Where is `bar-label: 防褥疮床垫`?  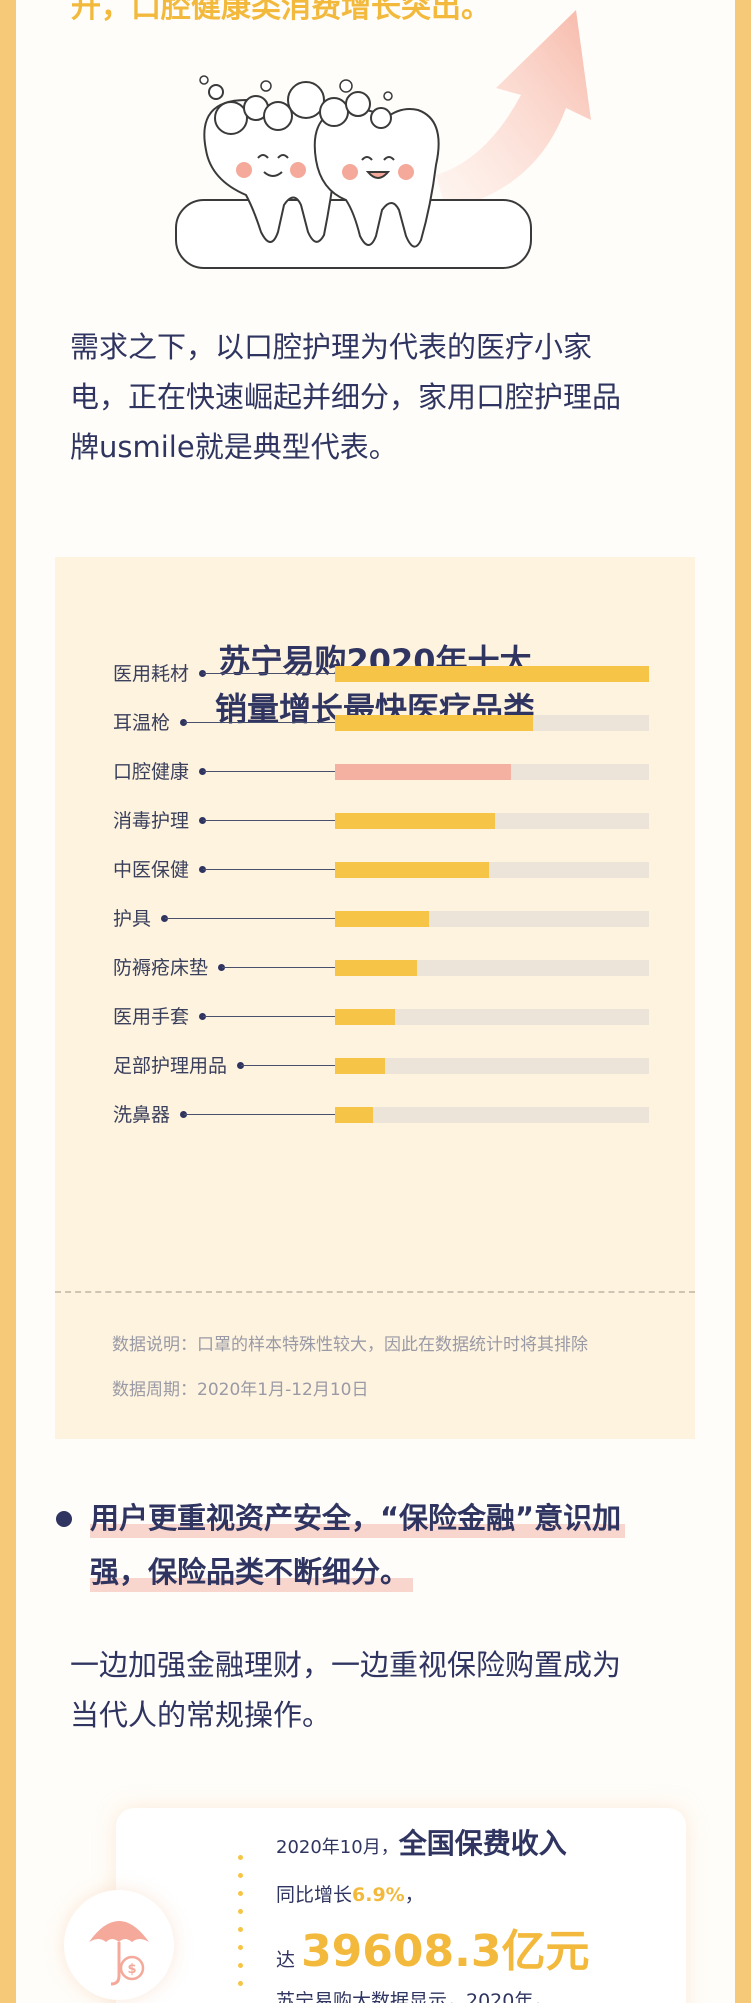 bar-label: 防褥疮床垫 is located at coordinates (161, 968).